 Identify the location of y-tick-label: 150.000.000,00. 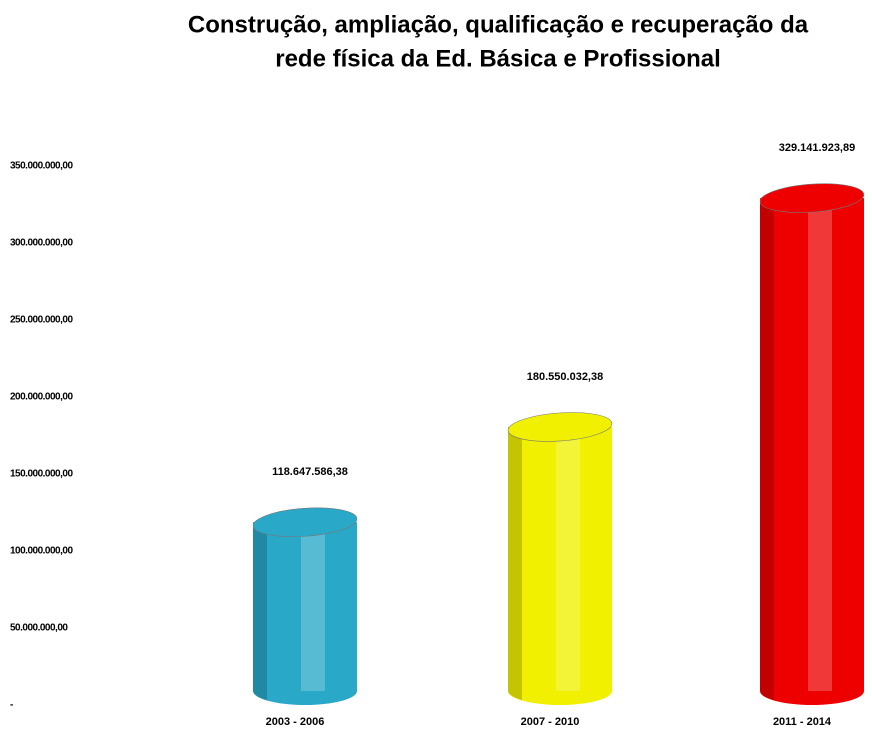
(41, 474).